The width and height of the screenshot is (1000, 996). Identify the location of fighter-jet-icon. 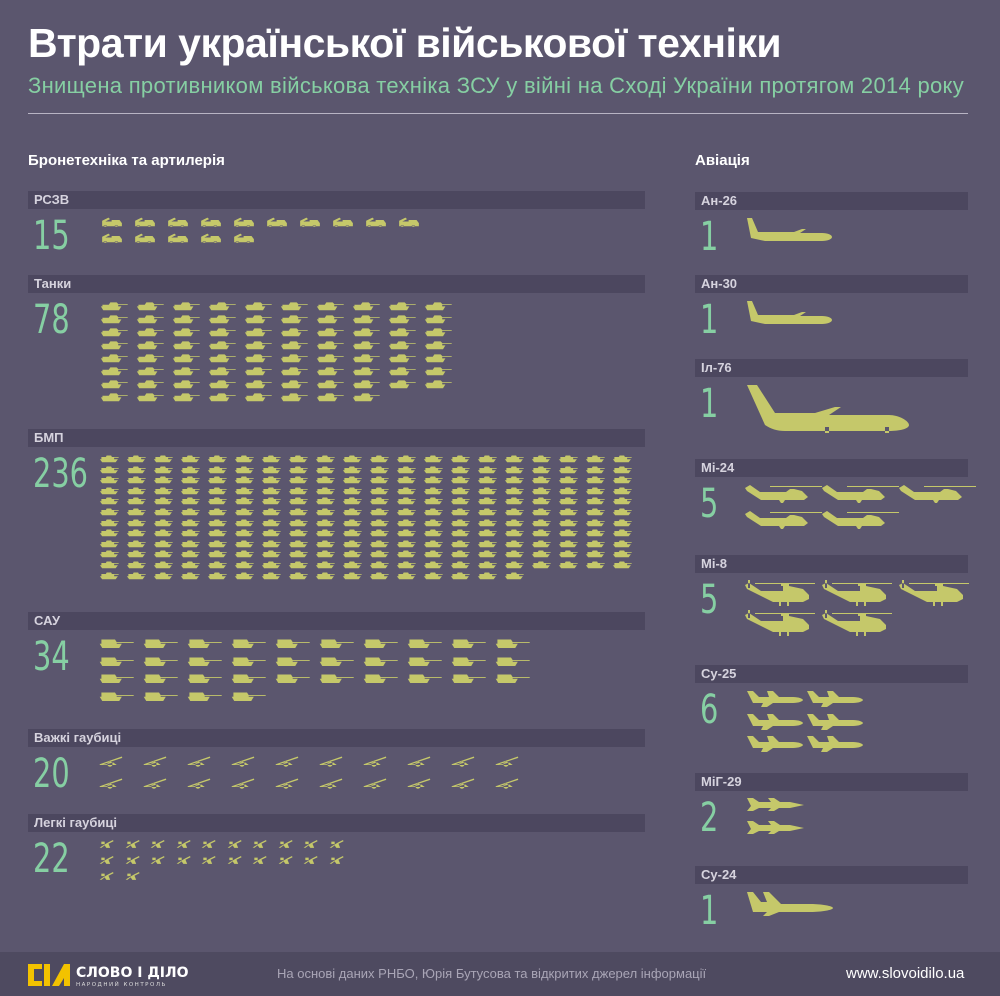
(775, 827).